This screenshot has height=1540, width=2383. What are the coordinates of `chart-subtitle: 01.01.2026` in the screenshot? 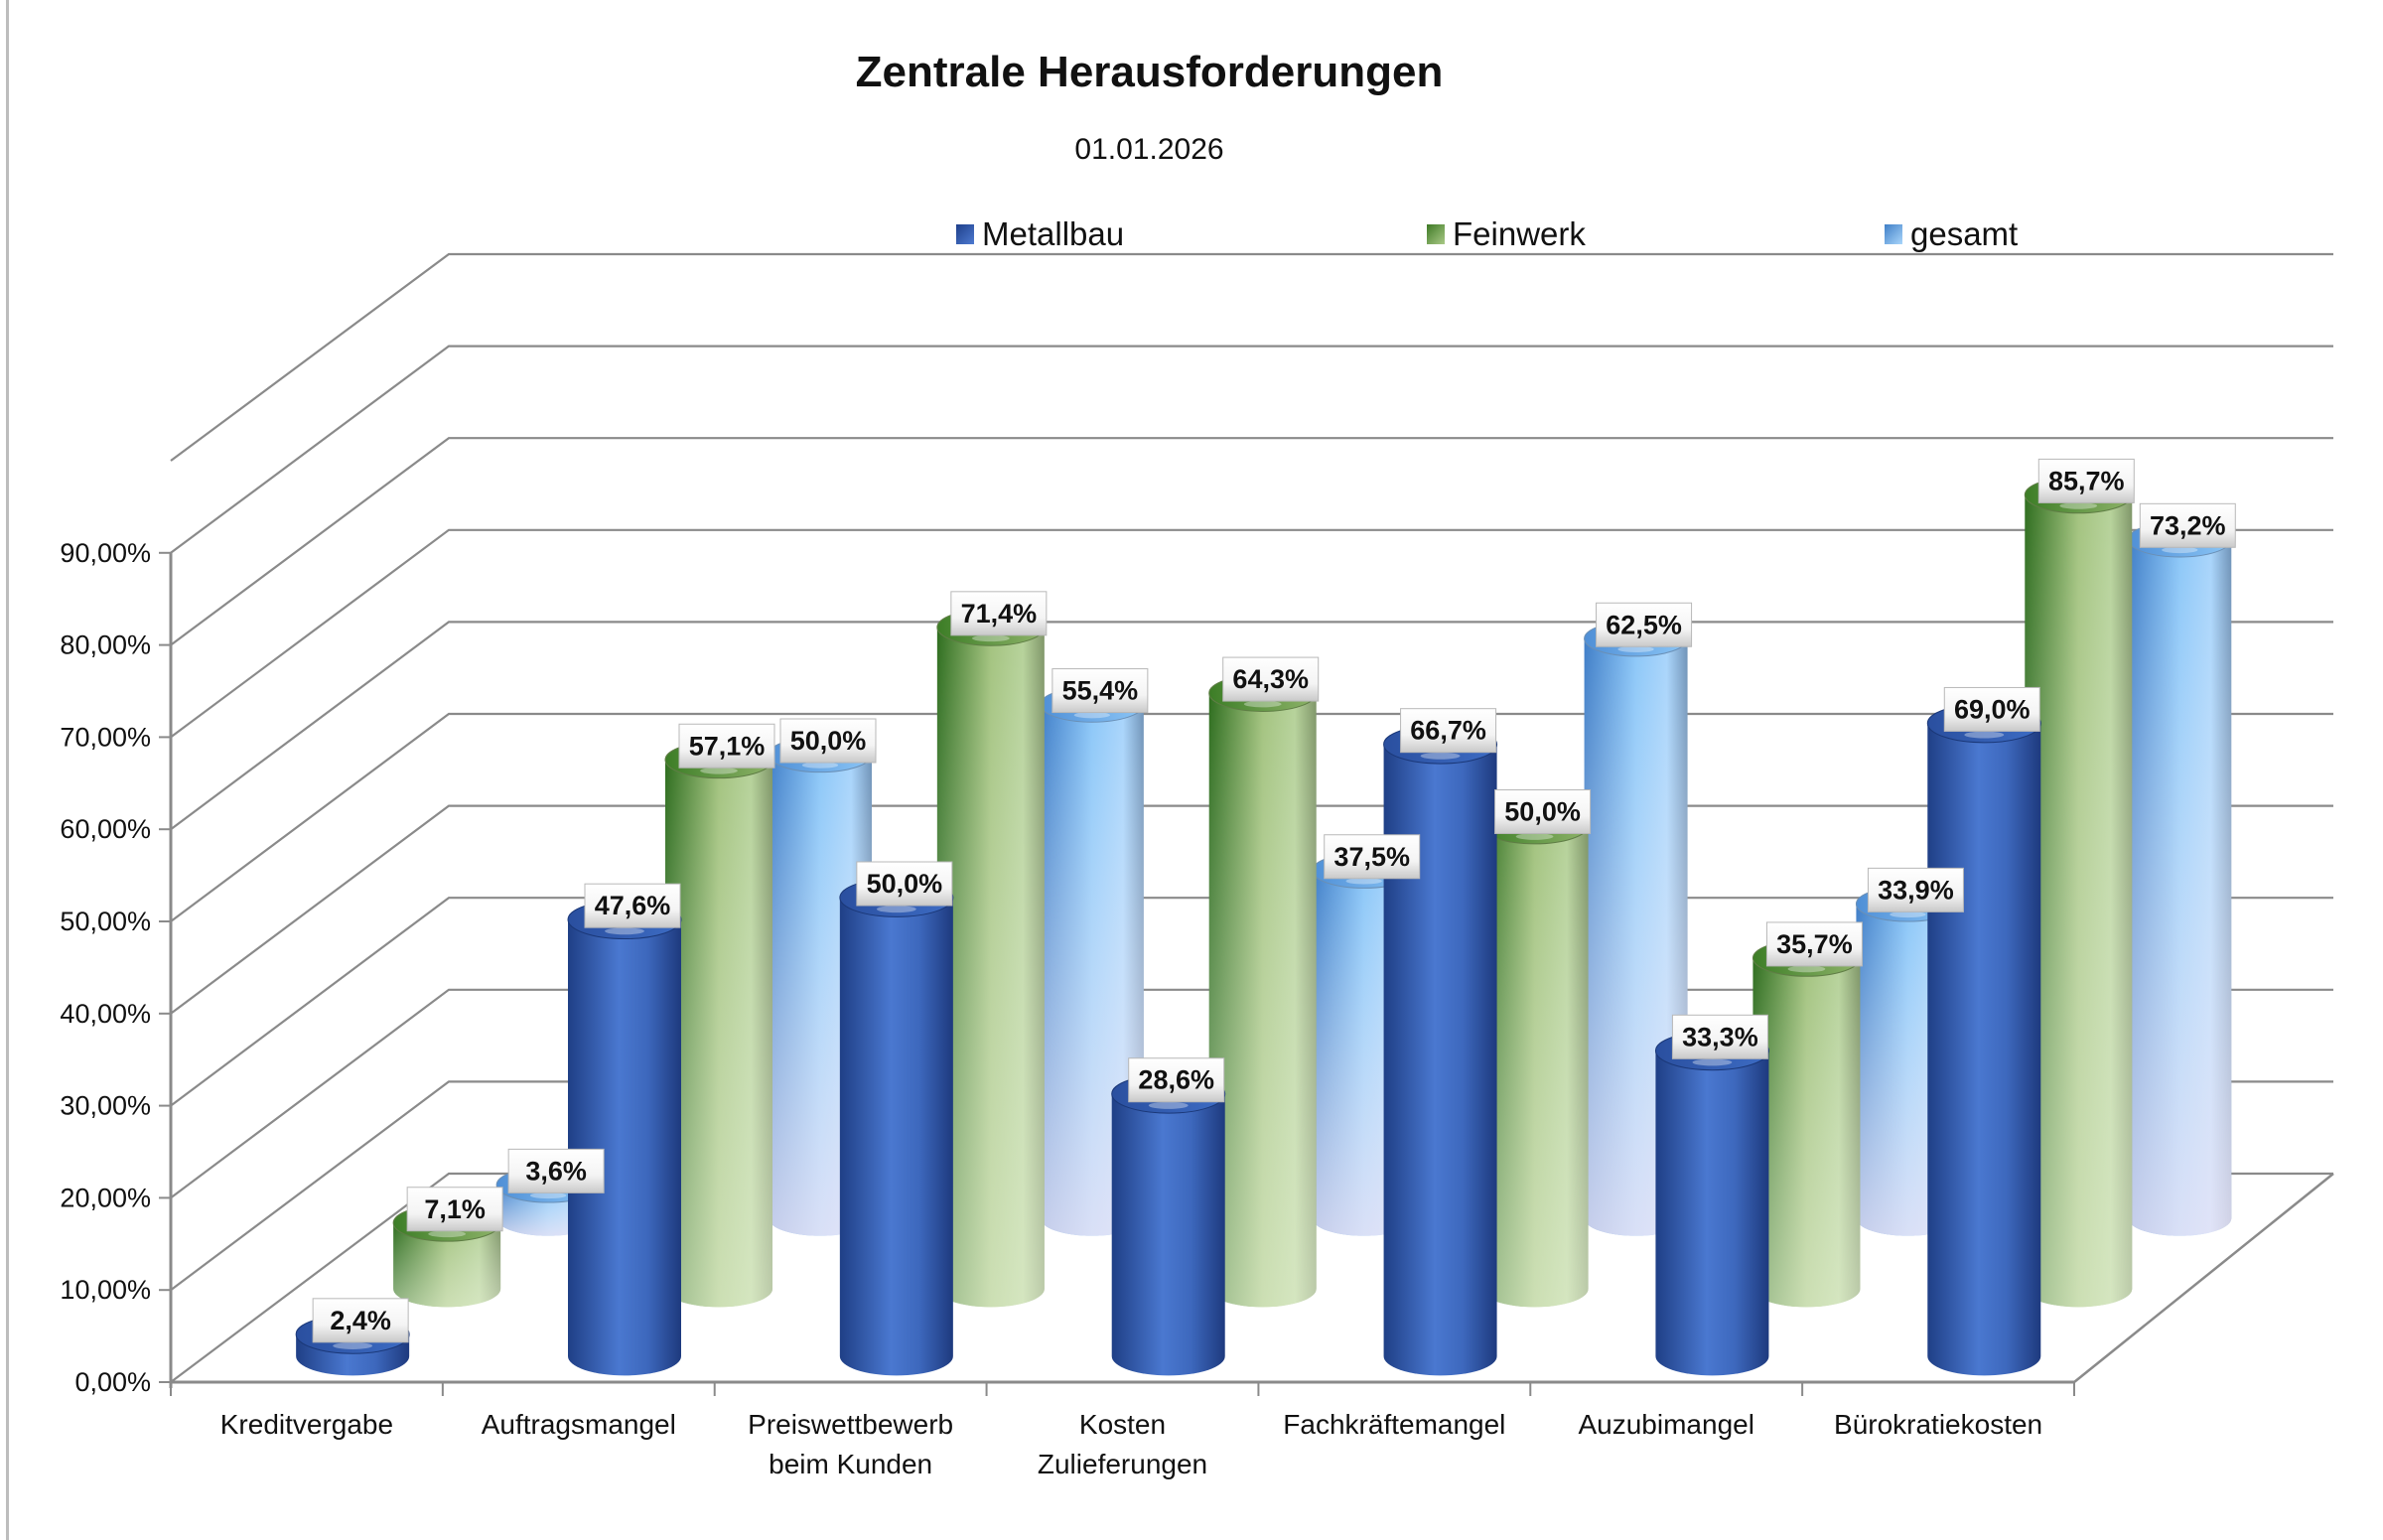 It's located at (1149, 149).